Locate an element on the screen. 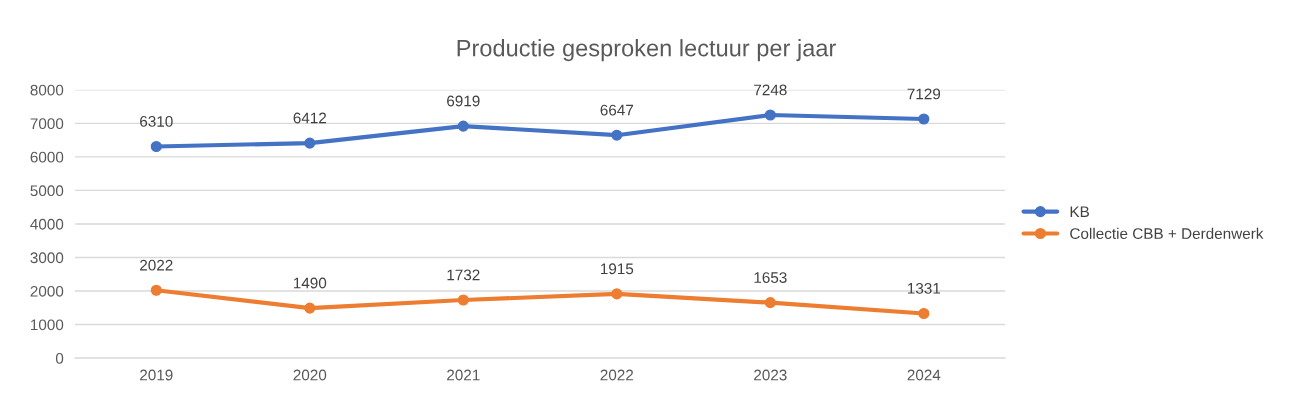 The image size is (1292, 401). data-label: 6919 is located at coordinates (463, 101).